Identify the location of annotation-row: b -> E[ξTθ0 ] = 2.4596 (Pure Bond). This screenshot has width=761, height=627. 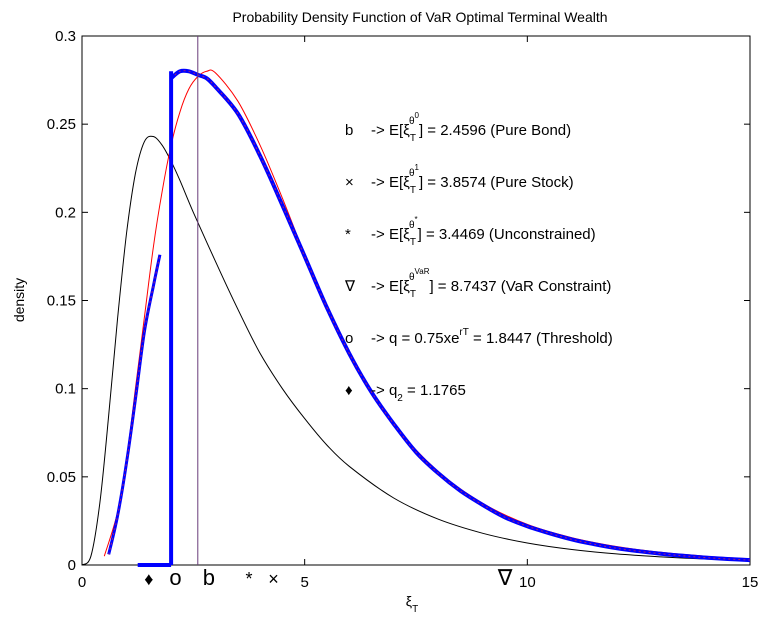
(458, 127).